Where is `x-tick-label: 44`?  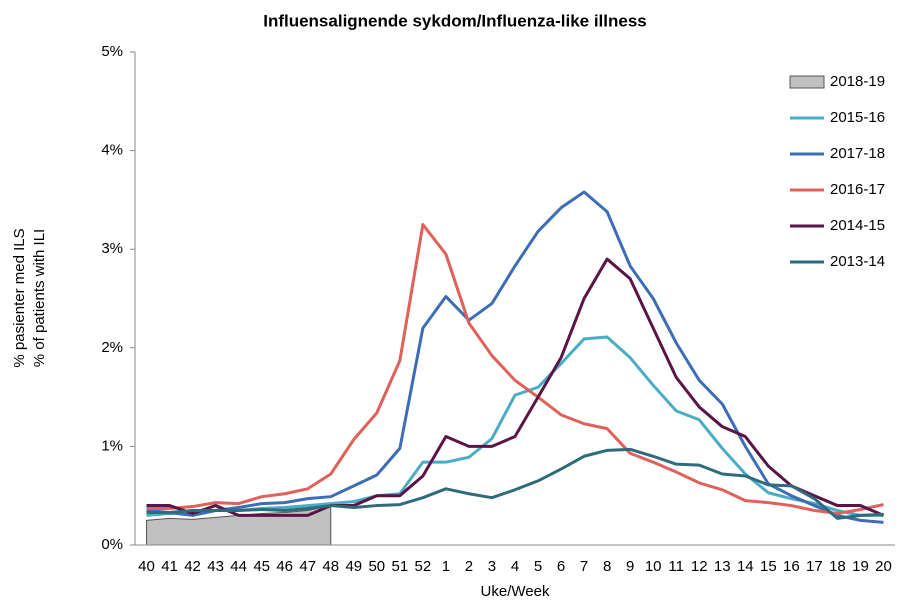
x-tick-label: 44 is located at coordinates (238, 566).